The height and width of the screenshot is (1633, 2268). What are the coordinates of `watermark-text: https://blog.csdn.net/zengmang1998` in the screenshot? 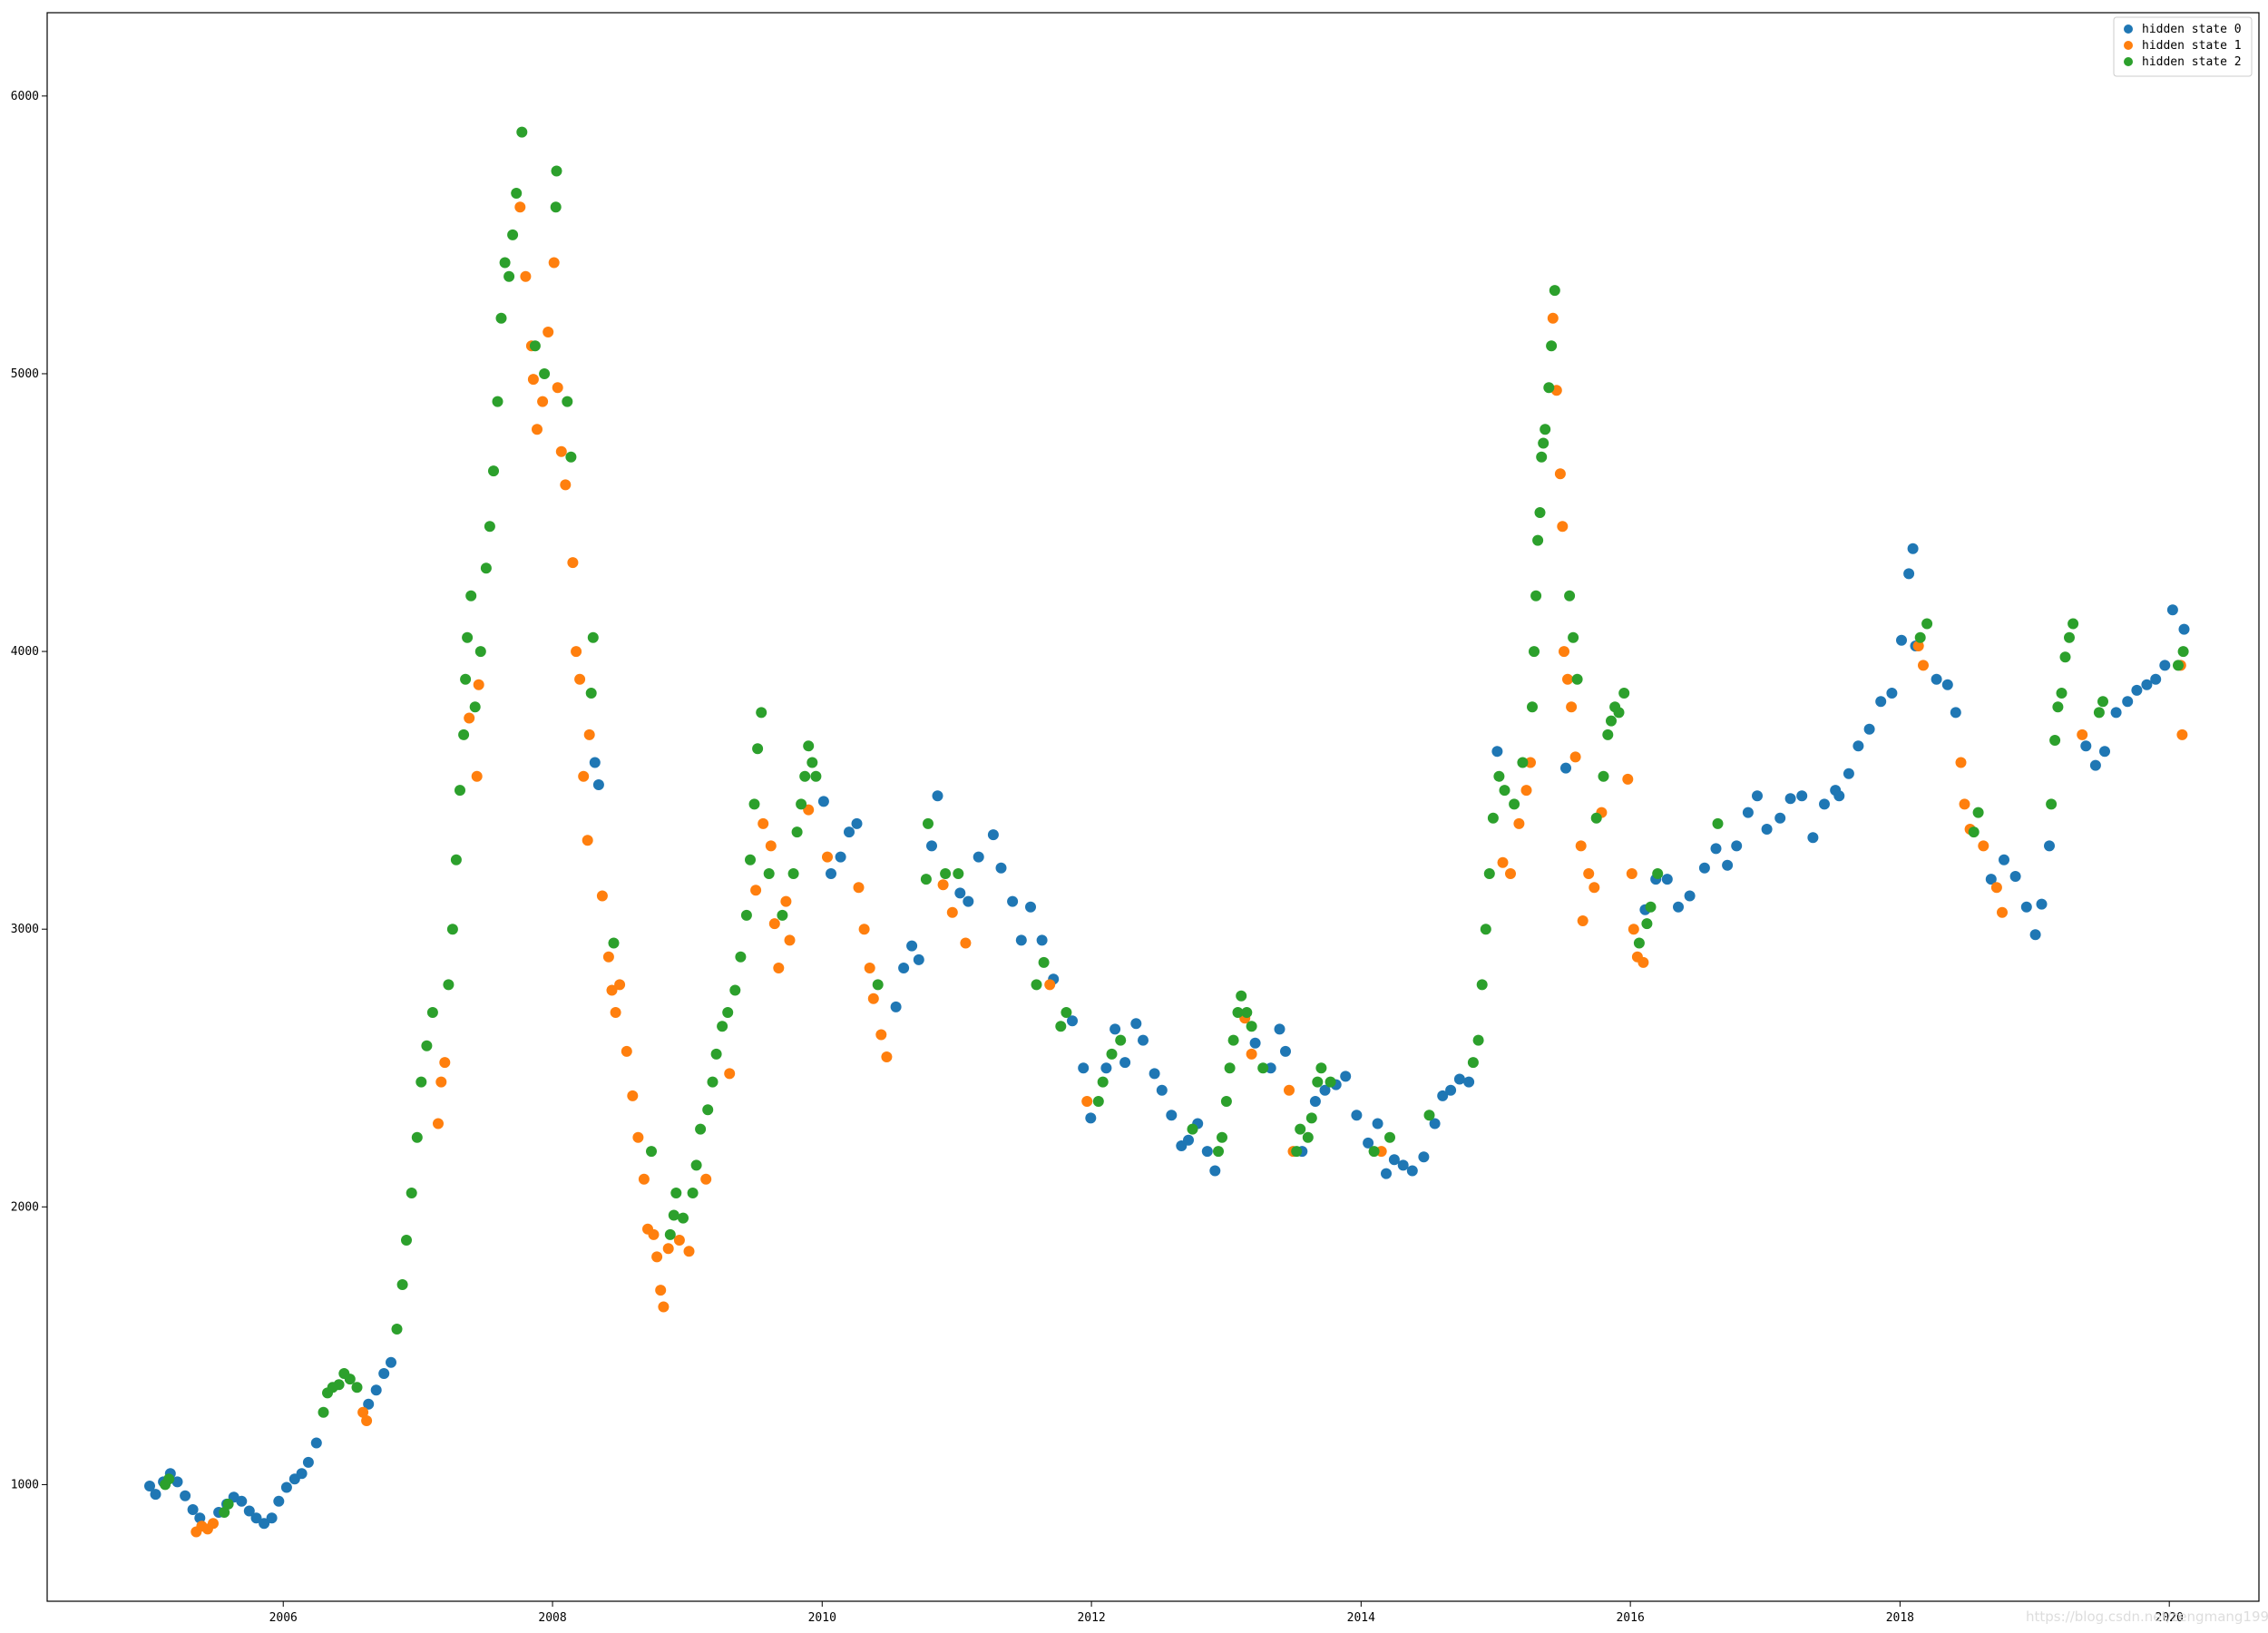 It's located at (2147, 1617).